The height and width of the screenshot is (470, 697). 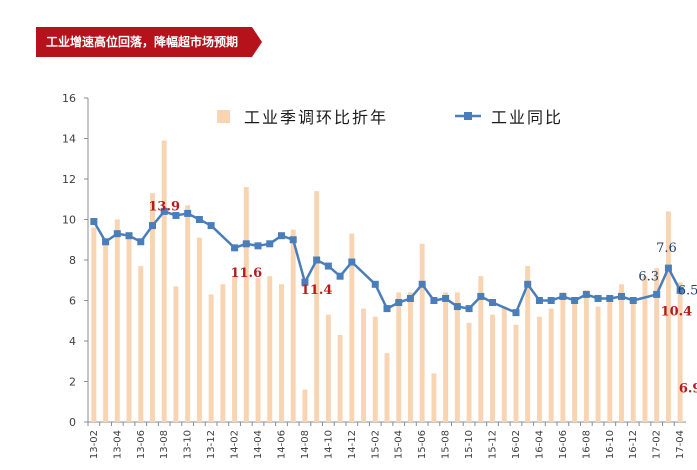 What do you see at coordinates (648, 276) in the screenshot?
I see `data-label: 6.3` at bounding box center [648, 276].